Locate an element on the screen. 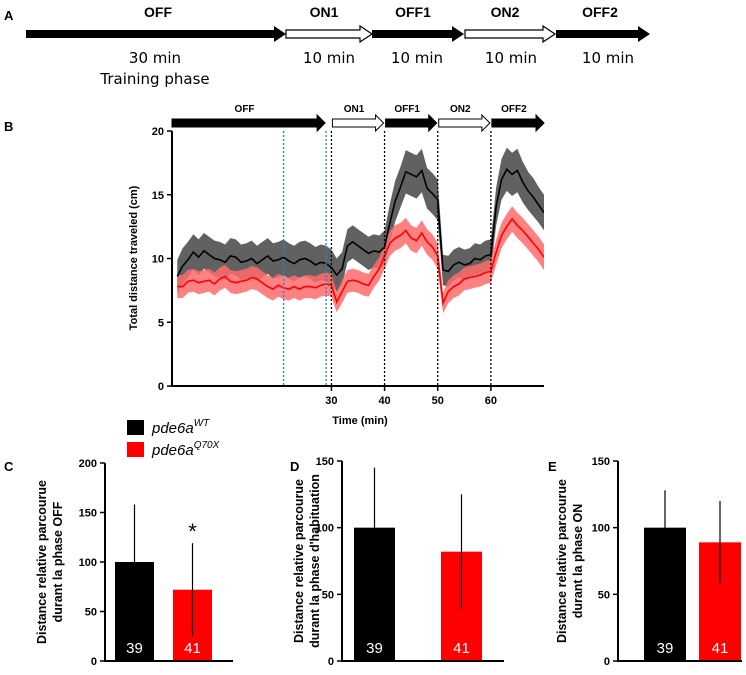 The image size is (746, 675). timeline-duration-off1: 10 min is located at coordinates (417, 58).